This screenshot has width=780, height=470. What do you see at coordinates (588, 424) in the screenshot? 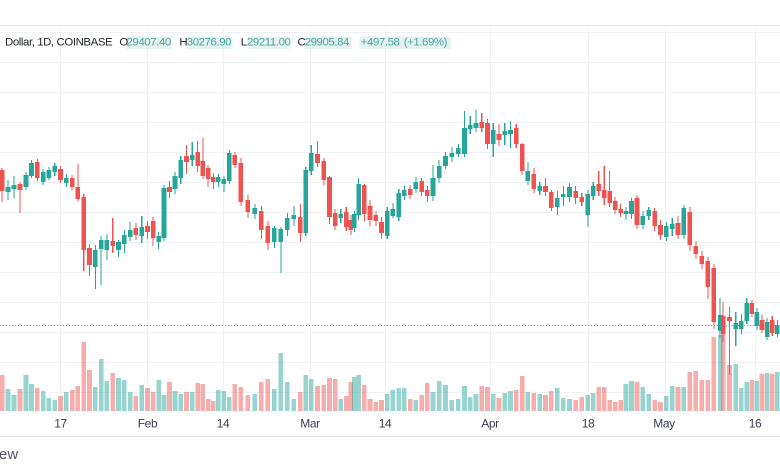
I see `svg-text: 18` at bounding box center [588, 424].